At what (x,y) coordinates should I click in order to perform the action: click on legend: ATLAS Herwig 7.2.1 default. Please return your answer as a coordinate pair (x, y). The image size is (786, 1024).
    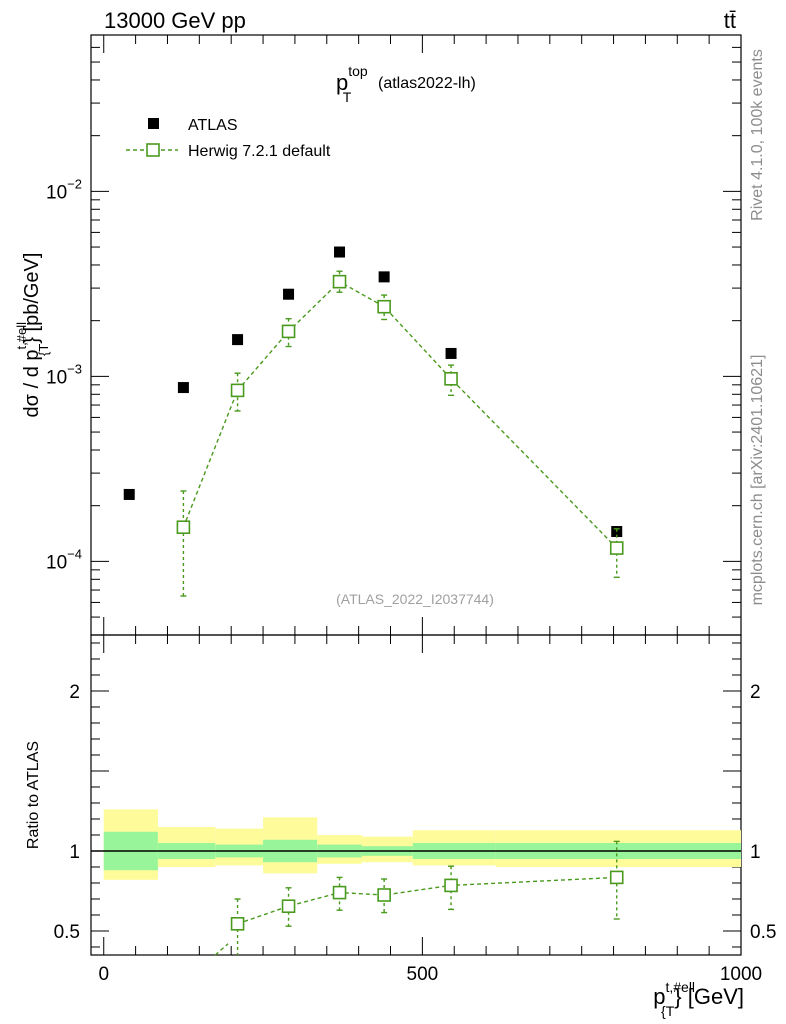
    Looking at the image, I should click on (228, 138).